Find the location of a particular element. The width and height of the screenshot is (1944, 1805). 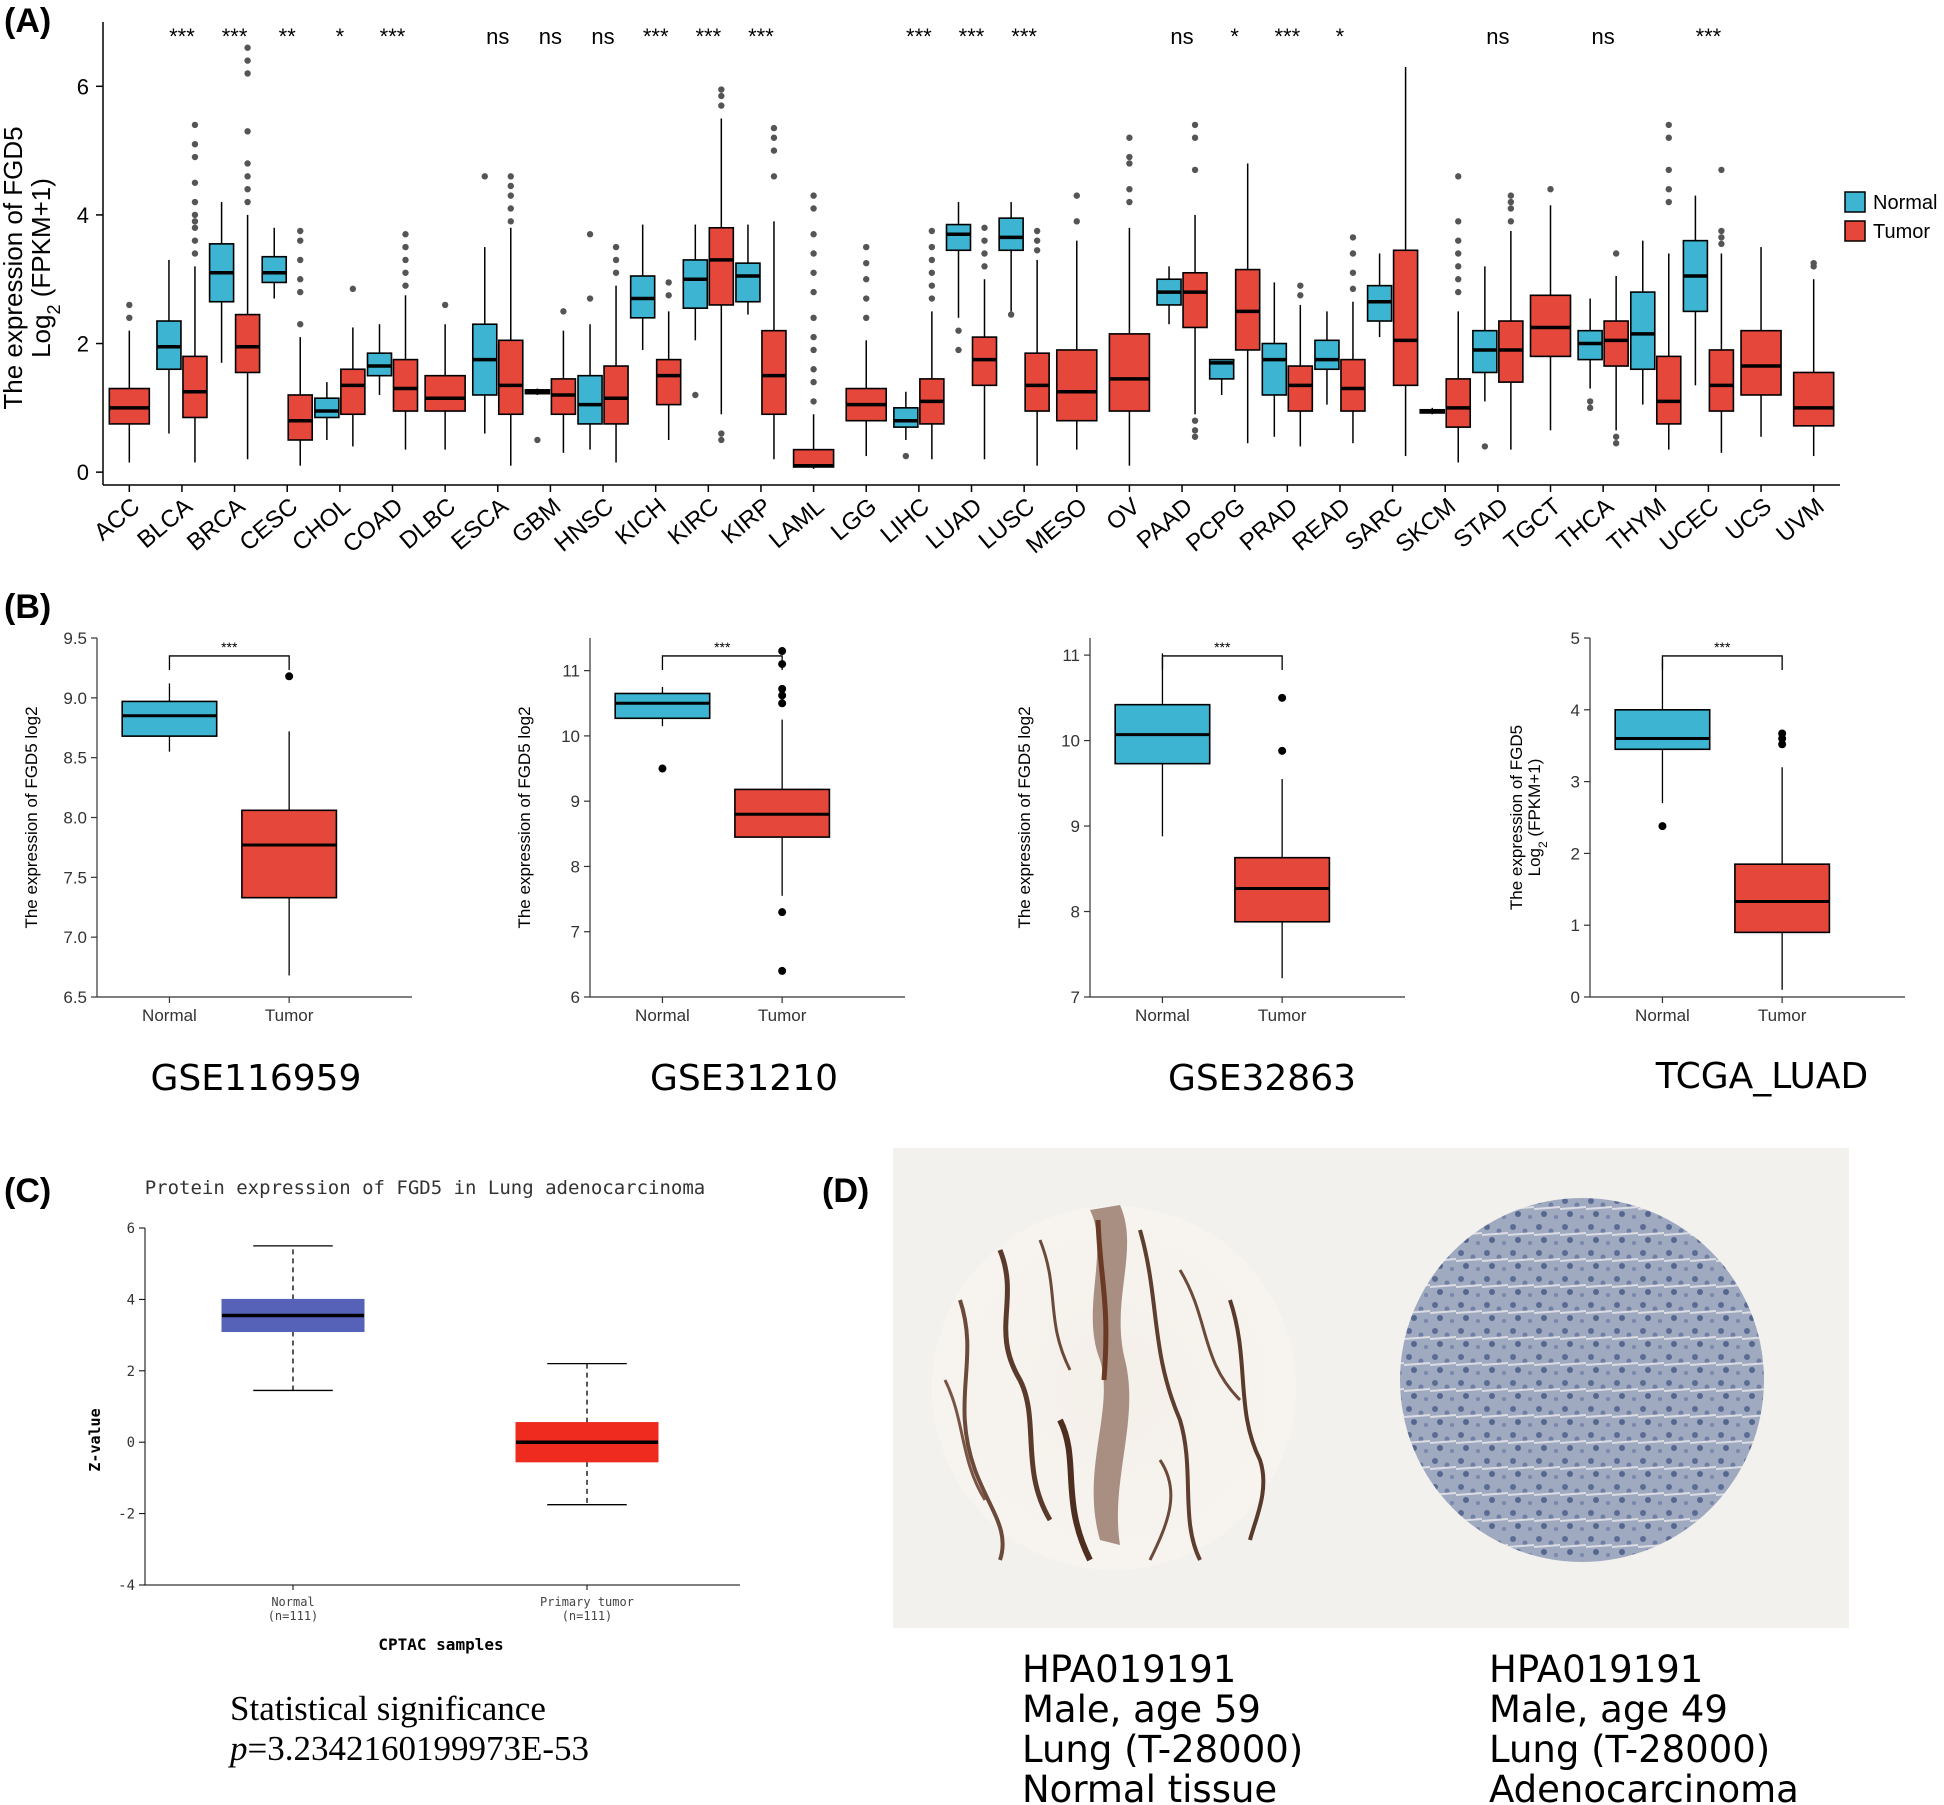

ucs-tumor-box is located at coordinates (1761, 362).